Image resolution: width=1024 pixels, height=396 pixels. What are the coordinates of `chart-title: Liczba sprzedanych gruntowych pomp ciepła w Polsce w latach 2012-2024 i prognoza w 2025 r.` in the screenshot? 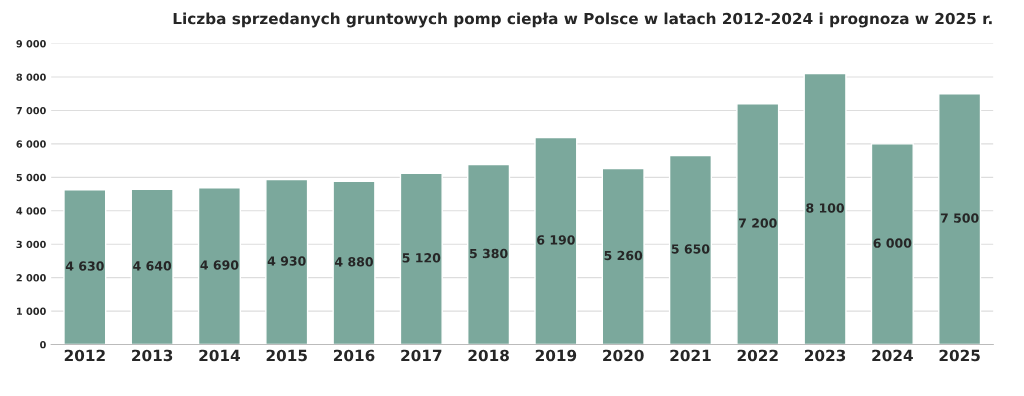 It's located at (582, 20).